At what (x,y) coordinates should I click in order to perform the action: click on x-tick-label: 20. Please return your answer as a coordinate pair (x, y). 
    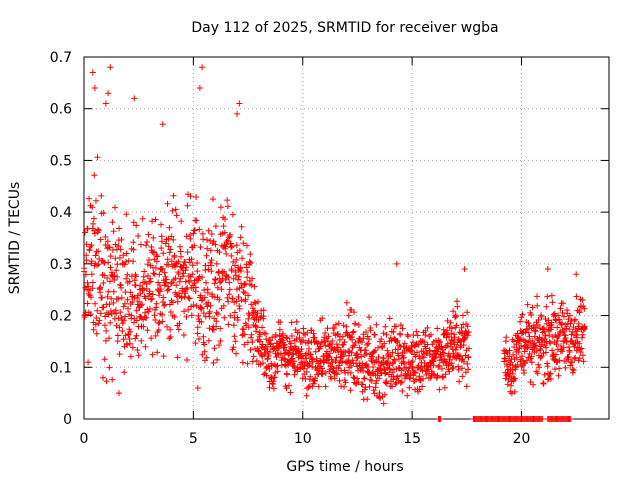
    Looking at the image, I should click on (522, 439).